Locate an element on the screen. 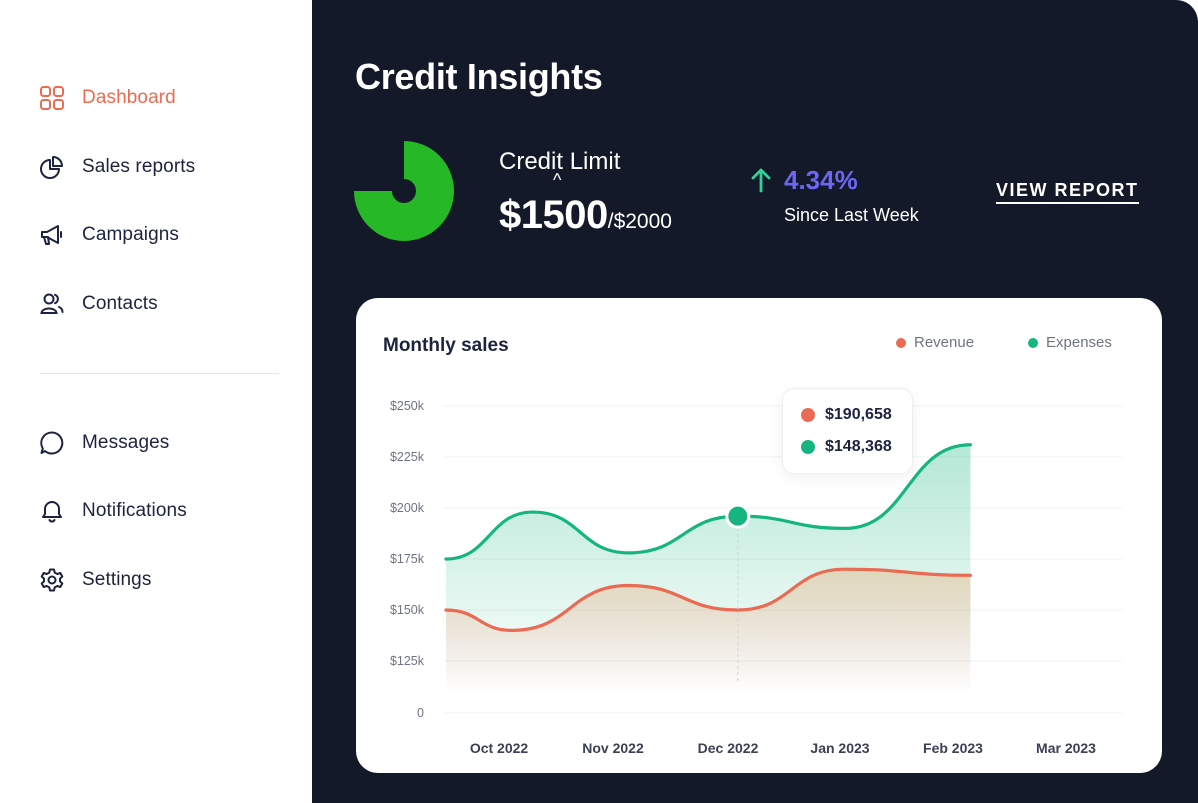  chart-tooltip: $190,658 $148,368 is located at coordinates (847, 431).